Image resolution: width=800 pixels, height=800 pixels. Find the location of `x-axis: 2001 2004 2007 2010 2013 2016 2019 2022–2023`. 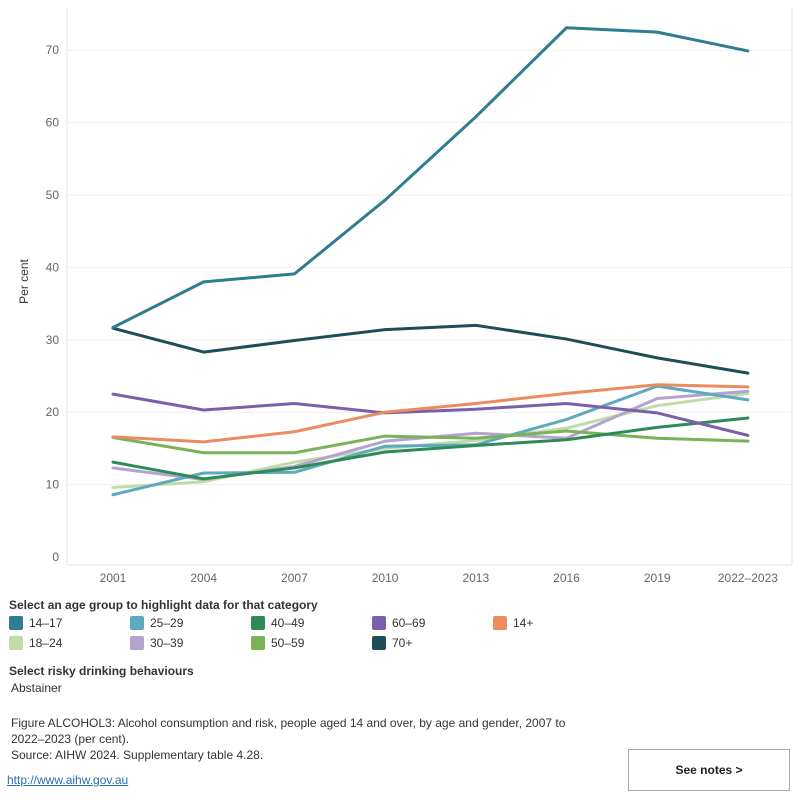

x-axis: 2001 2004 2007 2010 2013 2016 2019 2022–2023 is located at coordinates (439, 578).